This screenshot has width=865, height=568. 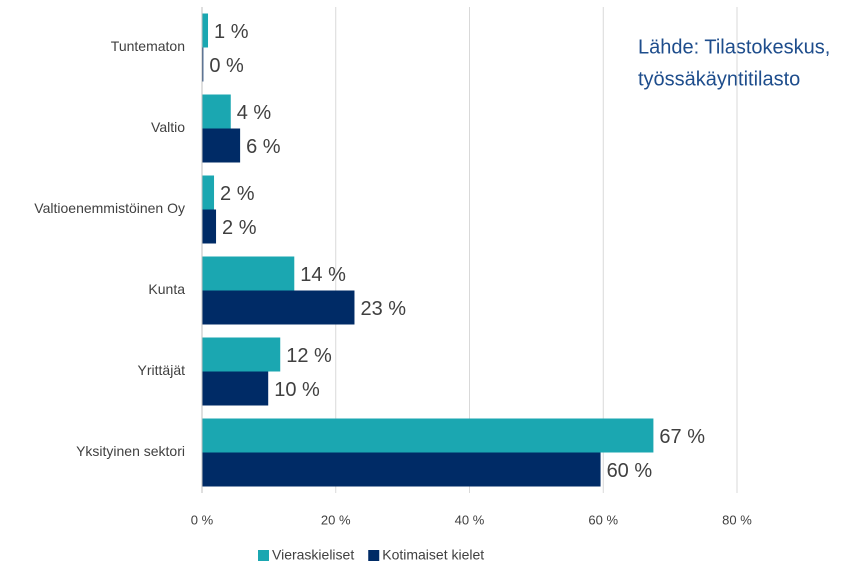 What do you see at coordinates (297, 390) in the screenshot?
I see `value-label: 10 %` at bounding box center [297, 390].